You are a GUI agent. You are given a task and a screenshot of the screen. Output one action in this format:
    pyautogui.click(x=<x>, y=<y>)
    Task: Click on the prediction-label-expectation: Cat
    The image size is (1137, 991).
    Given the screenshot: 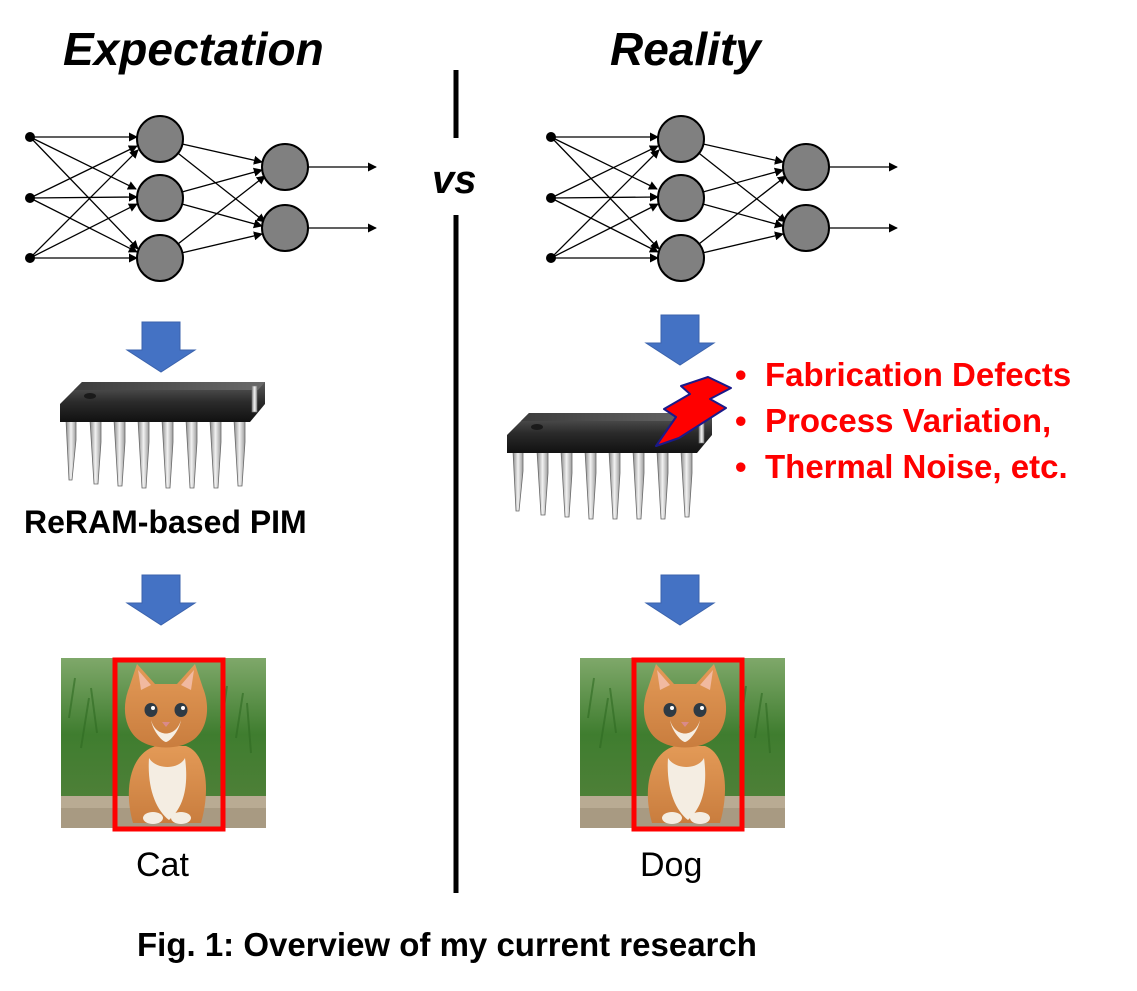 What is the action you would take?
    pyautogui.click(x=162, y=865)
    